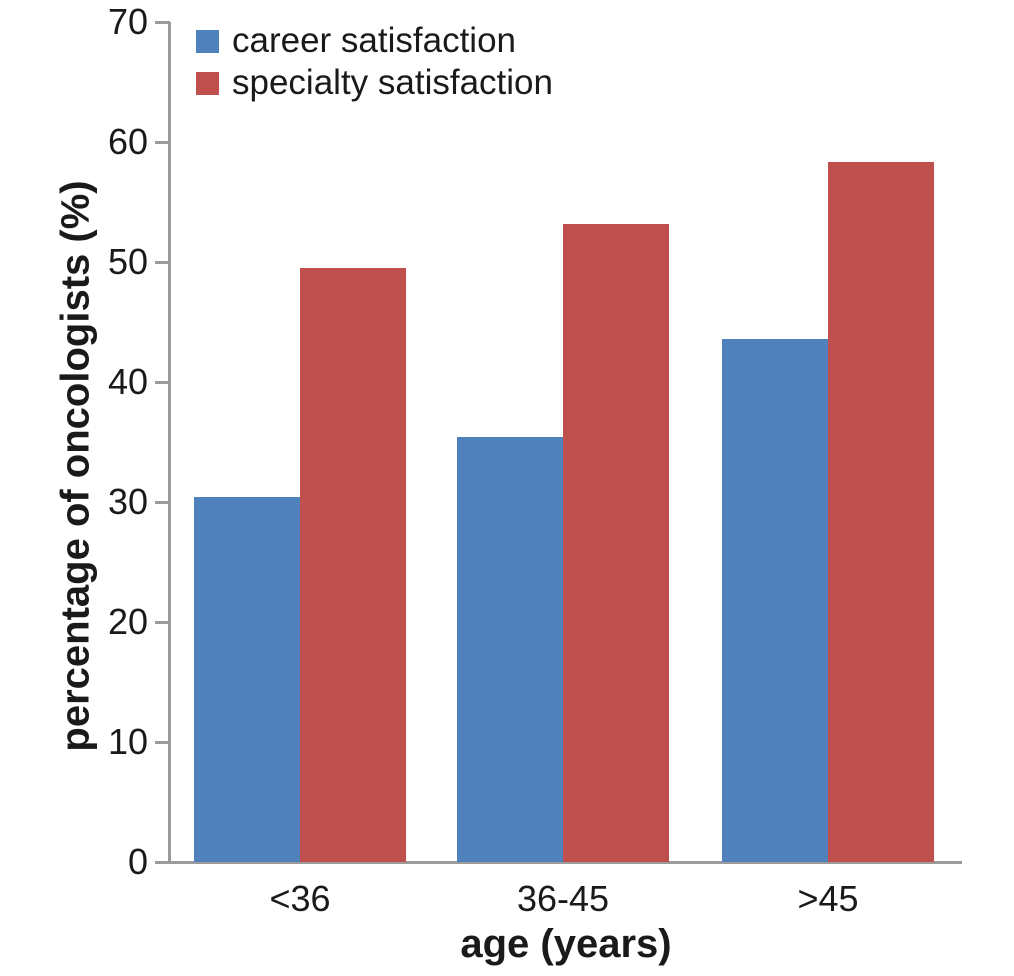 Image resolution: width=1014 pixels, height=976 pixels. What do you see at coordinates (565, 862) in the screenshot?
I see `x-axis-line` at bounding box center [565, 862].